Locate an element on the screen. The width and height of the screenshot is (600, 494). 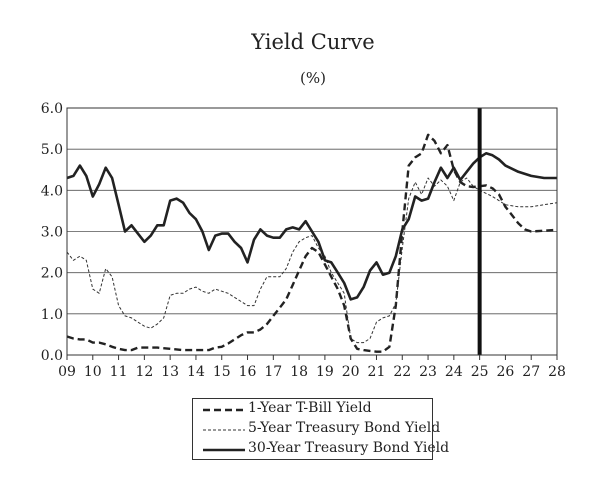
y-tick-label-2.0: 2.0 is located at coordinates (52, 274).